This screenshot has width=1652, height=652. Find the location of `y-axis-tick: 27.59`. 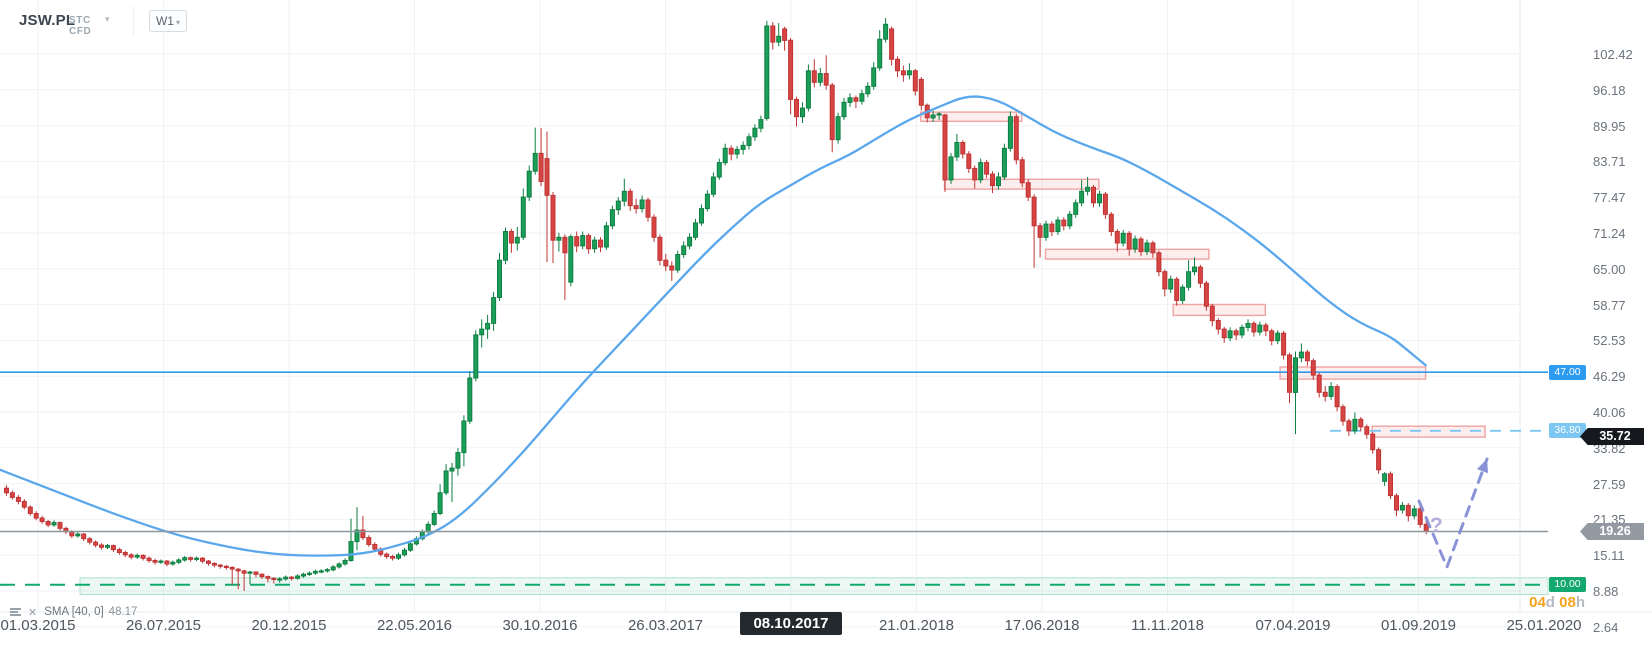

y-axis-tick: 27.59 is located at coordinates (1609, 484).